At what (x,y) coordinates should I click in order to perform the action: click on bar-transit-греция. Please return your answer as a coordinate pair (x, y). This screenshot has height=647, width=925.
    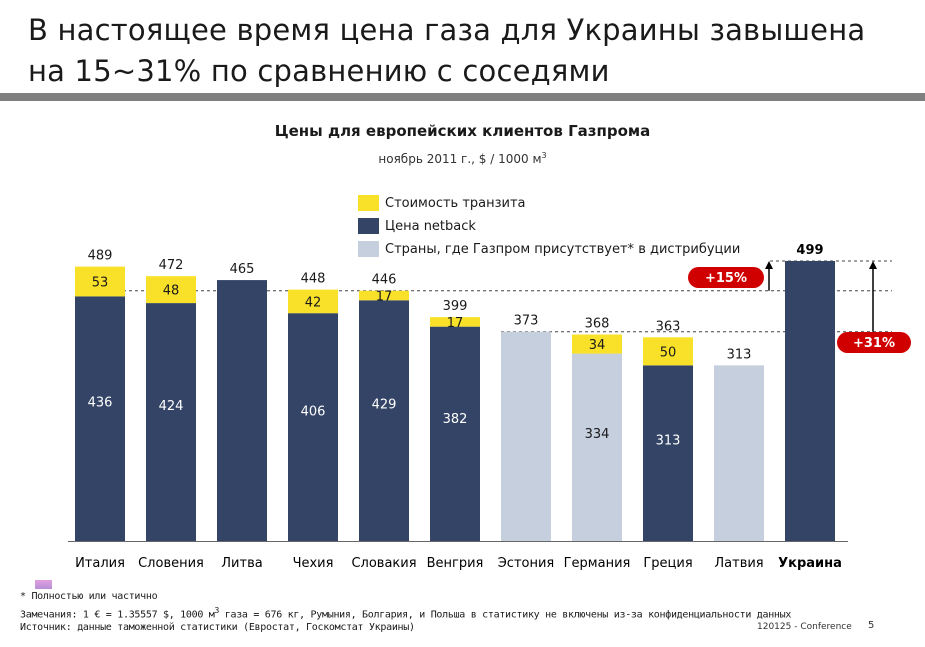
    Looking at the image, I should click on (668, 351).